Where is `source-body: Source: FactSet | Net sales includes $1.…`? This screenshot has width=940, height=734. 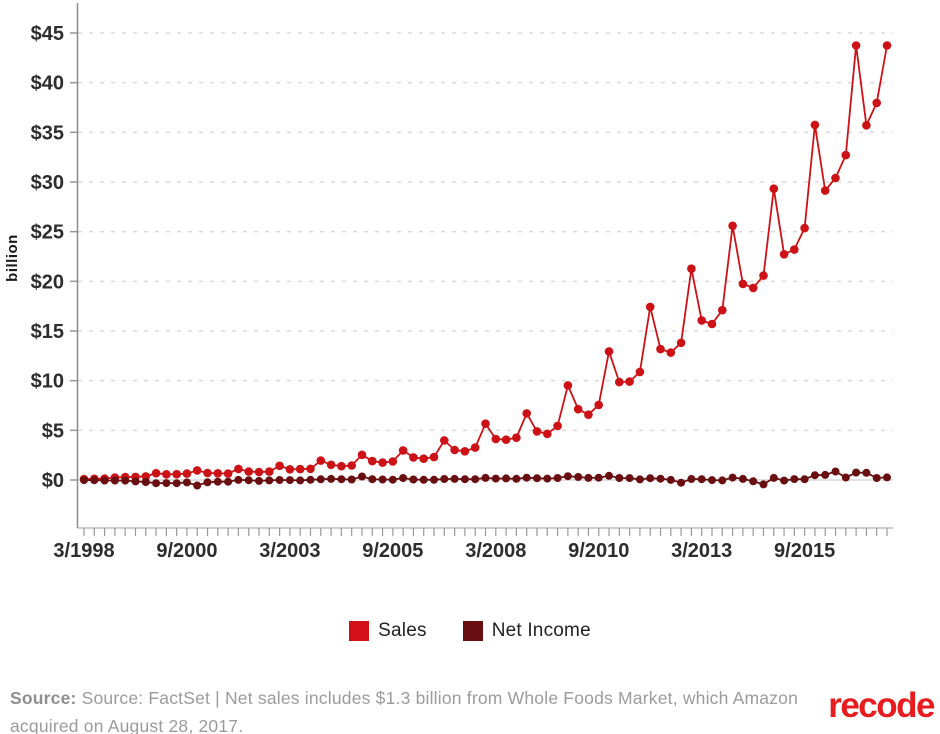 source-body: Source: FactSet | Net sales includes $1.… is located at coordinates (404, 711).